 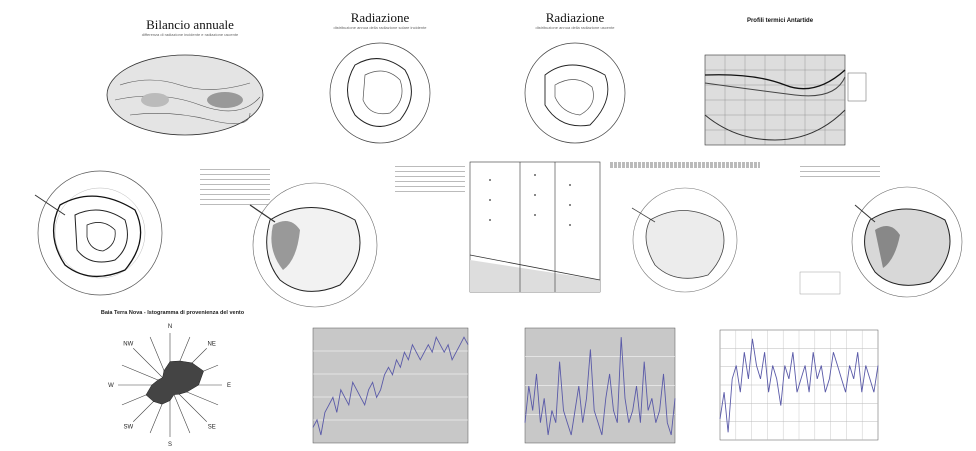 I want to click on timeseries-2-chart, so click(x=600, y=385).